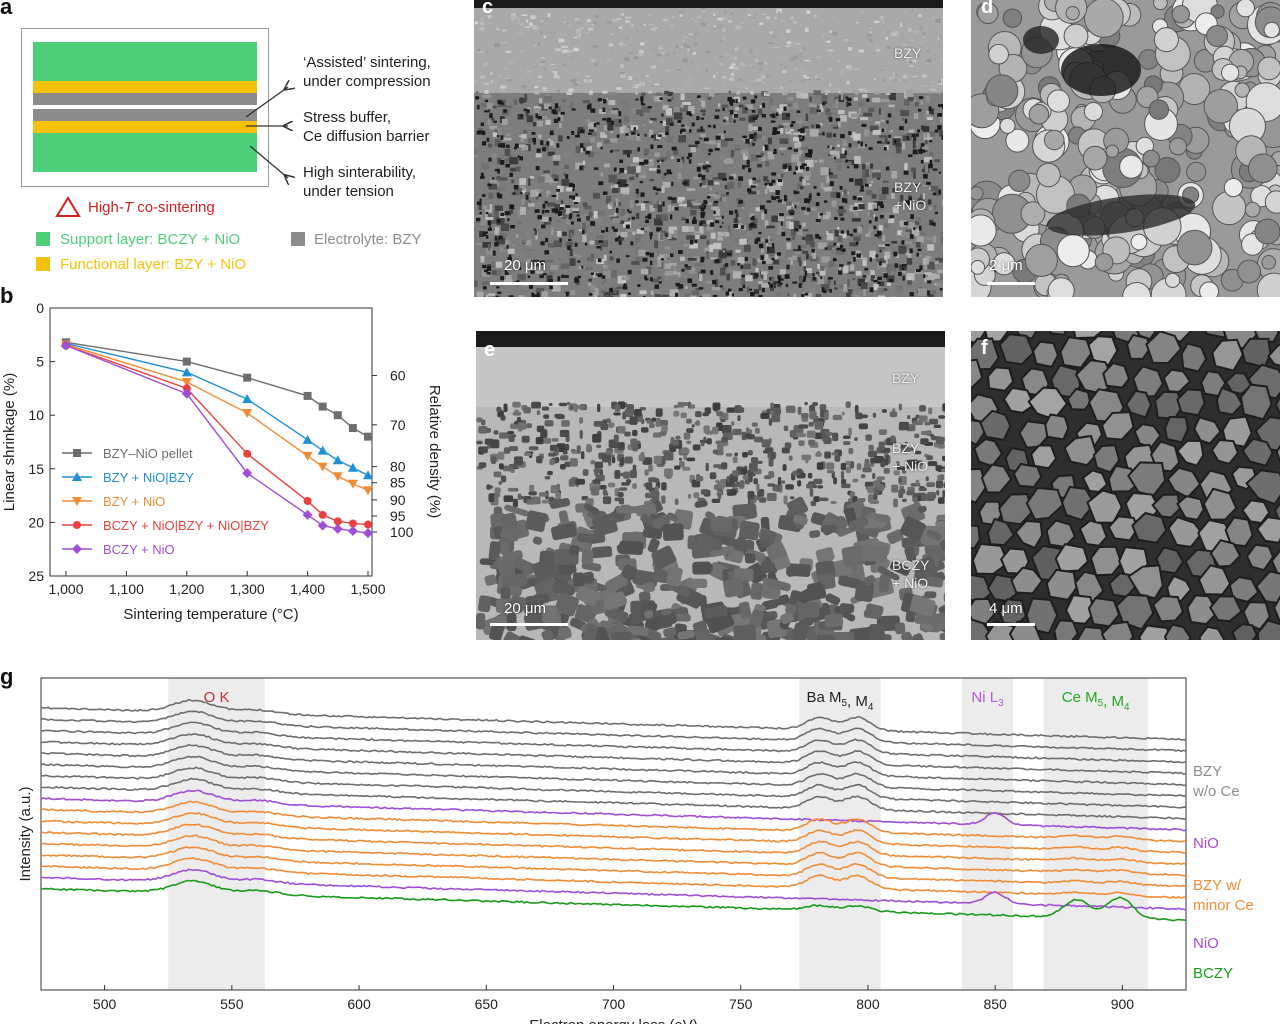 The image size is (1280, 1024). What do you see at coordinates (7, 676) in the screenshot?
I see `panel-label-g: g` at bounding box center [7, 676].